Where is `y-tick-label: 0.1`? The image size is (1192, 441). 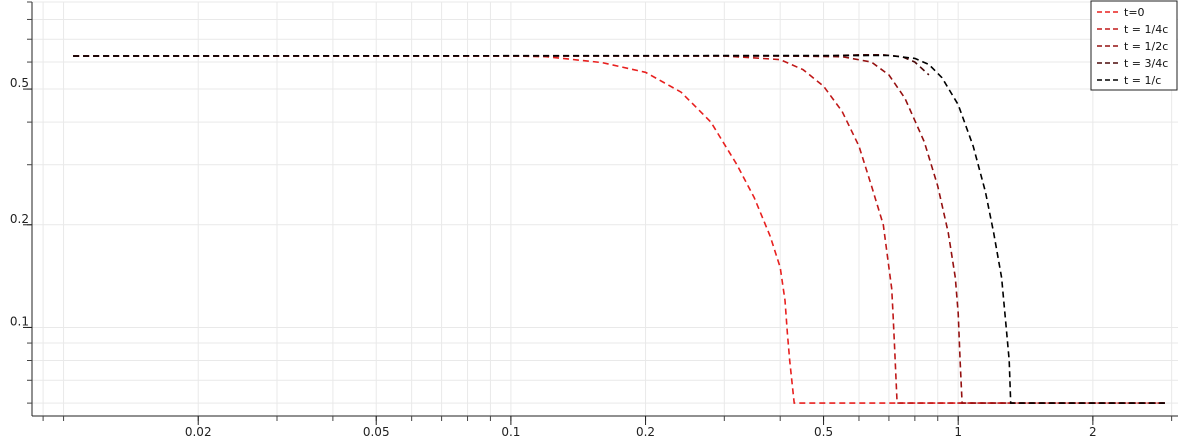
y-tick-label: 0.1 is located at coordinates (19, 321).